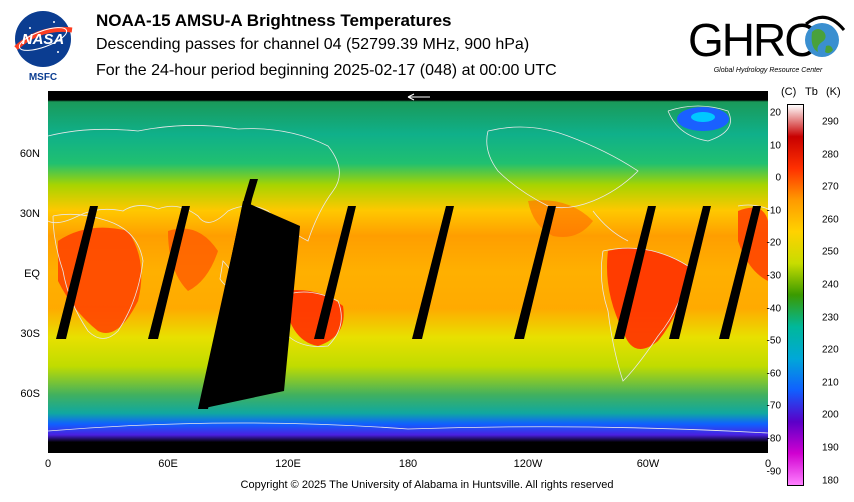 This screenshot has height=502, width=854. Describe the element at coordinates (773, 276) in the screenshot. I see `colorbar-tick-celsius: -30` at that location.